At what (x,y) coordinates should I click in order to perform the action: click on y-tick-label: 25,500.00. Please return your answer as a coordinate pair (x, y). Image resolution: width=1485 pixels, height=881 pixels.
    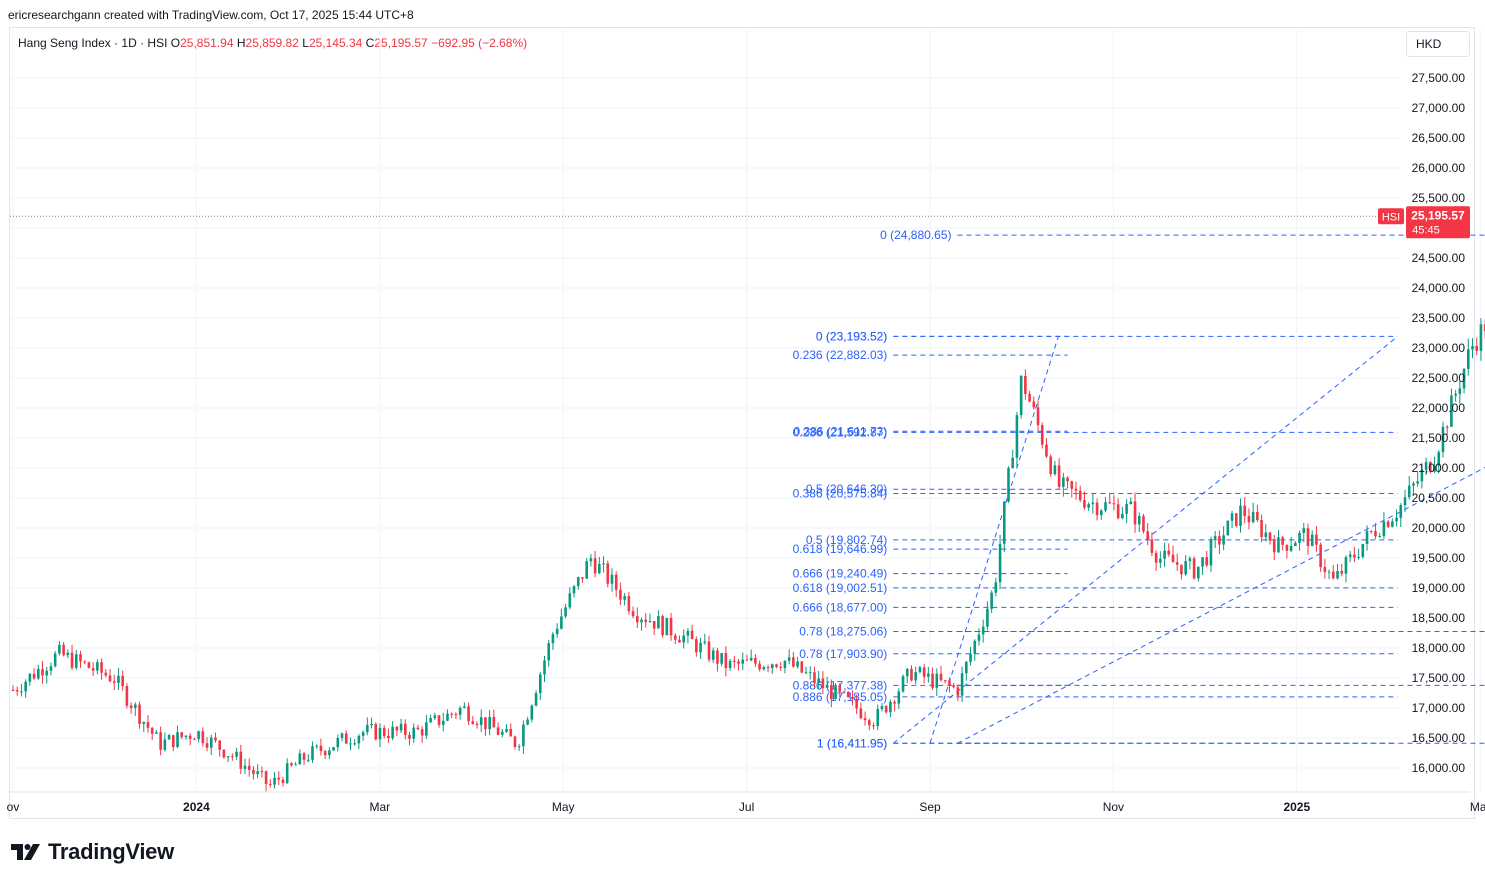
    Looking at the image, I should click on (1439, 198).